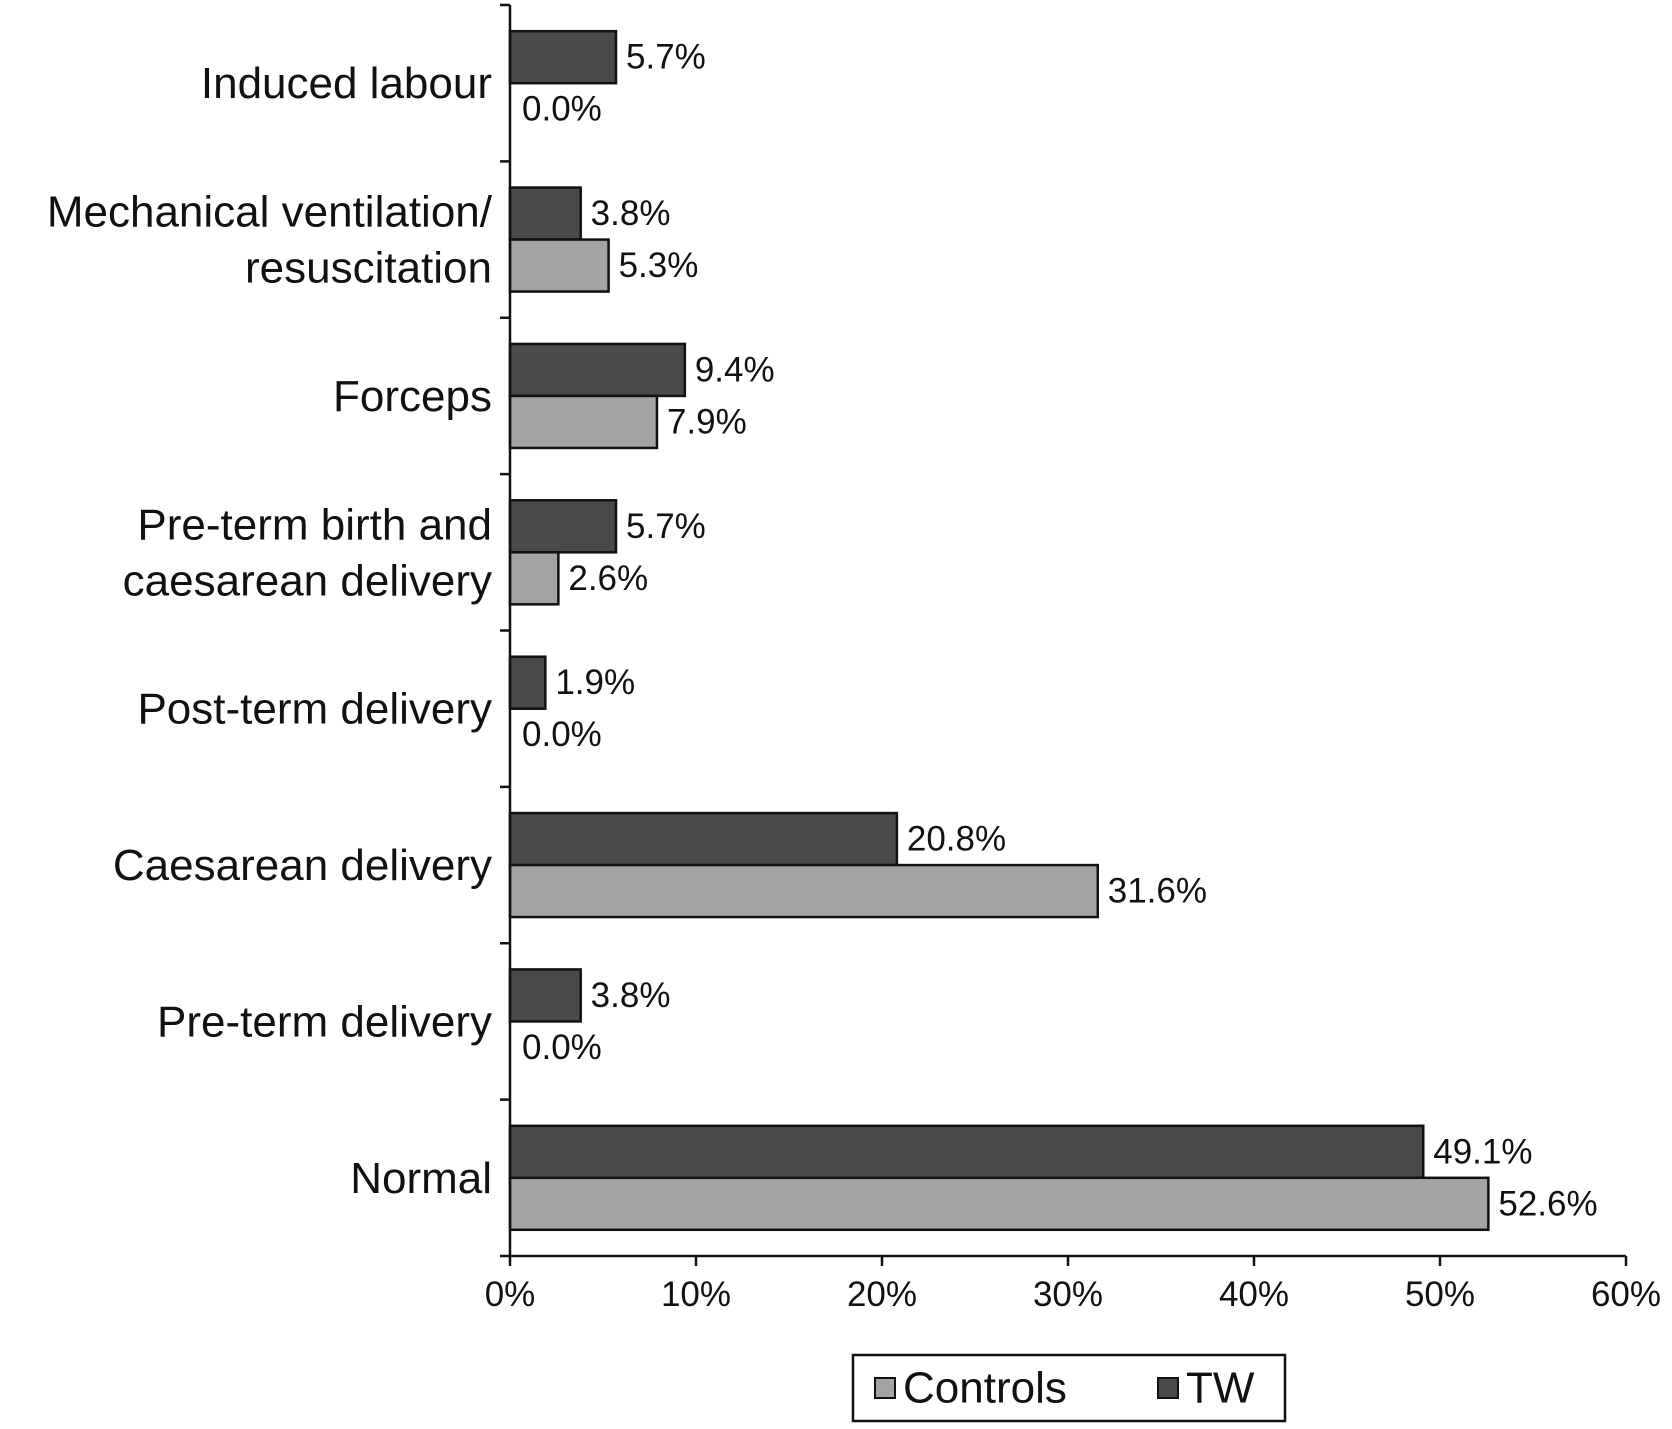 Image resolution: width=1672 pixels, height=1429 pixels. Describe the element at coordinates (631, 213) in the screenshot. I see `data-label-tw-1: 3.8%` at that location.